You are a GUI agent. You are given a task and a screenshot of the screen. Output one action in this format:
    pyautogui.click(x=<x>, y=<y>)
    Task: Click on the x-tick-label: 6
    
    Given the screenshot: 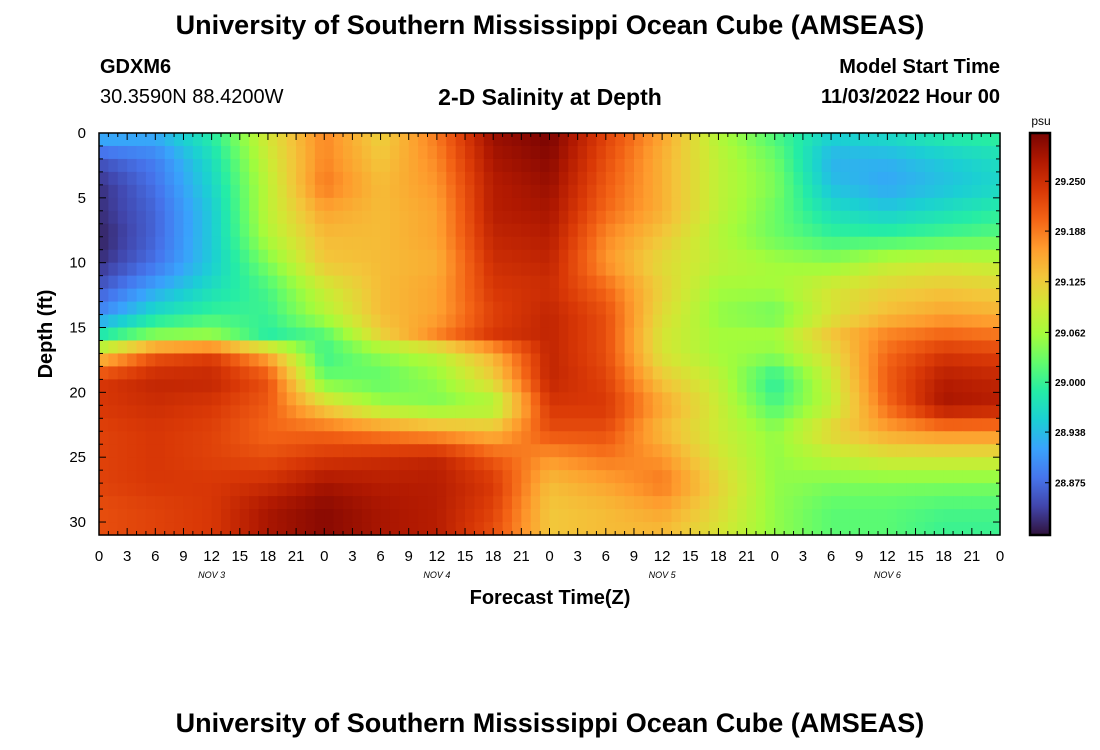 What is the action you would take?
    pyautogui.click(x=831, y=556)
    